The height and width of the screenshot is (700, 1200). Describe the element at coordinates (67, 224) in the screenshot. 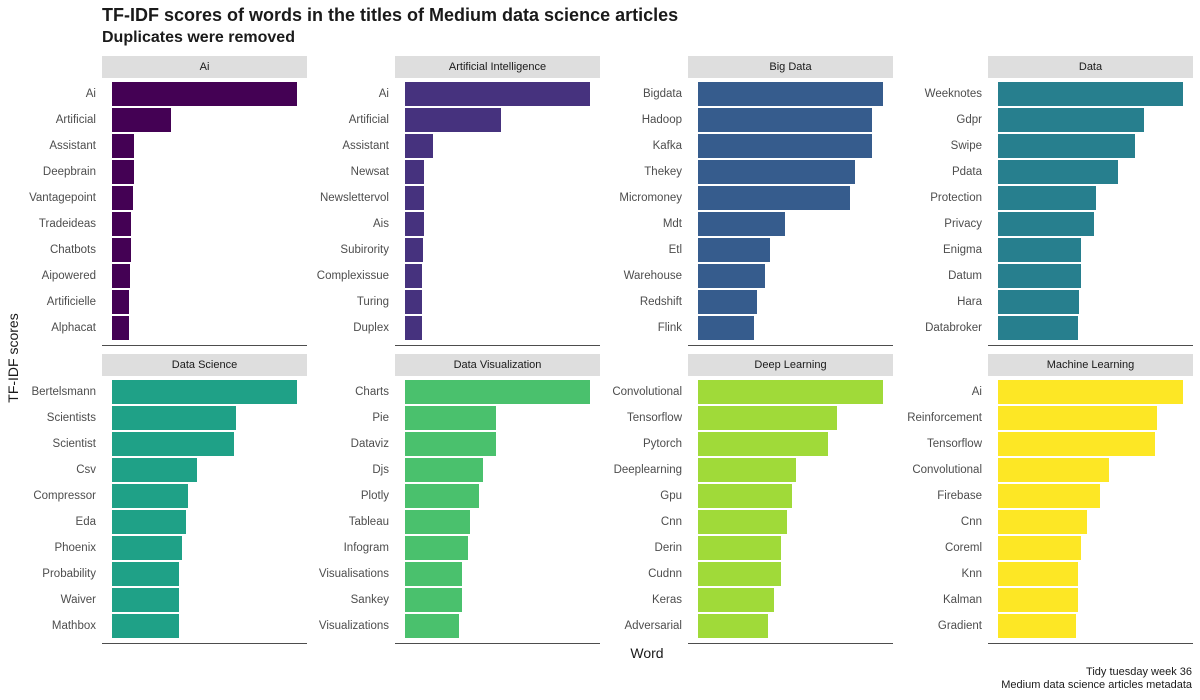

I see `category-tick-label: Tradeideas` at that location.